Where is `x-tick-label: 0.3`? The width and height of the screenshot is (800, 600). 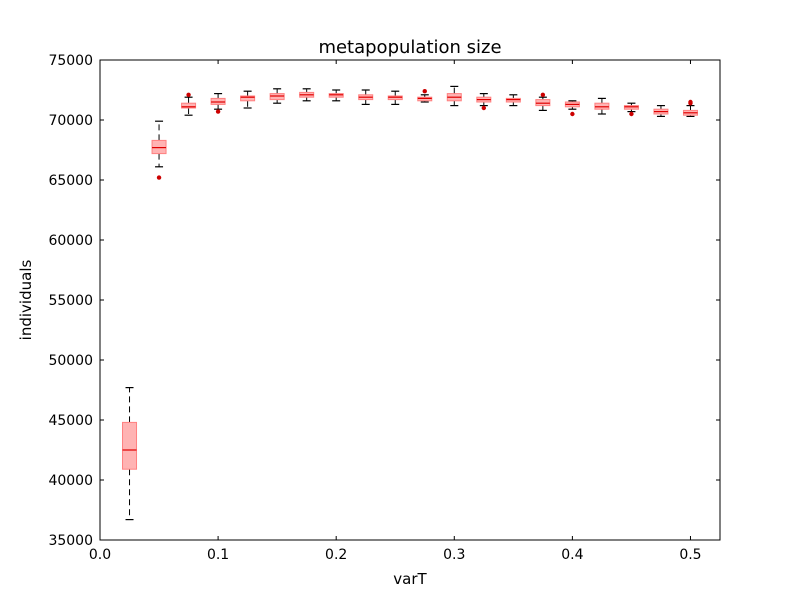
x-tick-label: 0.3 is located at coordinates (454, 555).